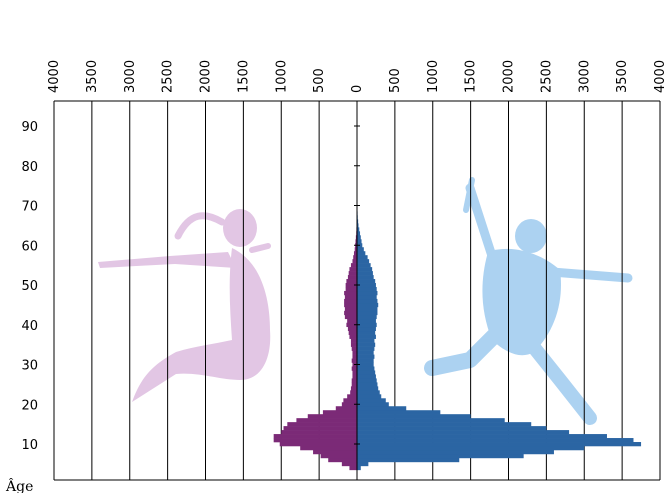  Describe the element at coordinates (243, 76) in the screenshot. I see `x-tick-label-5: 1500` at that location.